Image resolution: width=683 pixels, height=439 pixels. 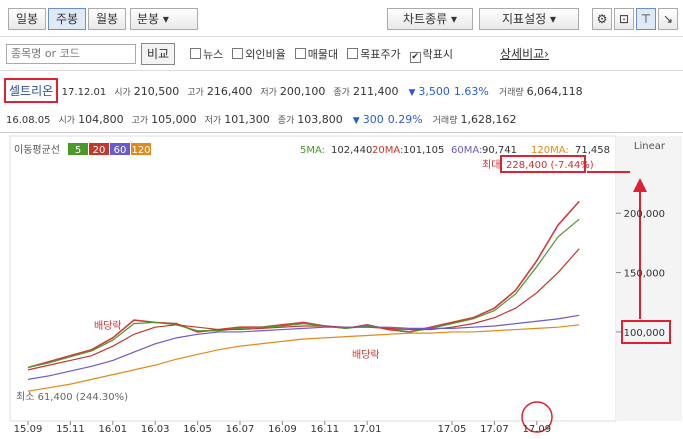 I want to click on ma-readout-label: 5MA:, so click(x=312, y=150).